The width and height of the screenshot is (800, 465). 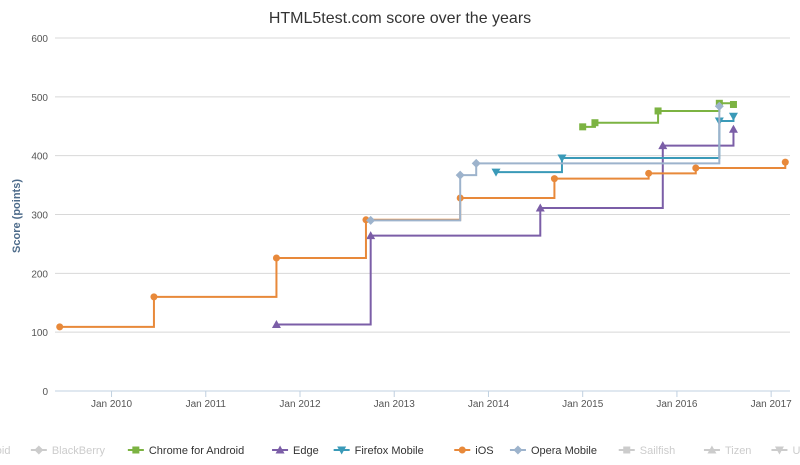 What do you see at coordinates (677, 404) in the screenshot?
I see `x-tick-label: Jan 2016` at bounding box center [677, 404].